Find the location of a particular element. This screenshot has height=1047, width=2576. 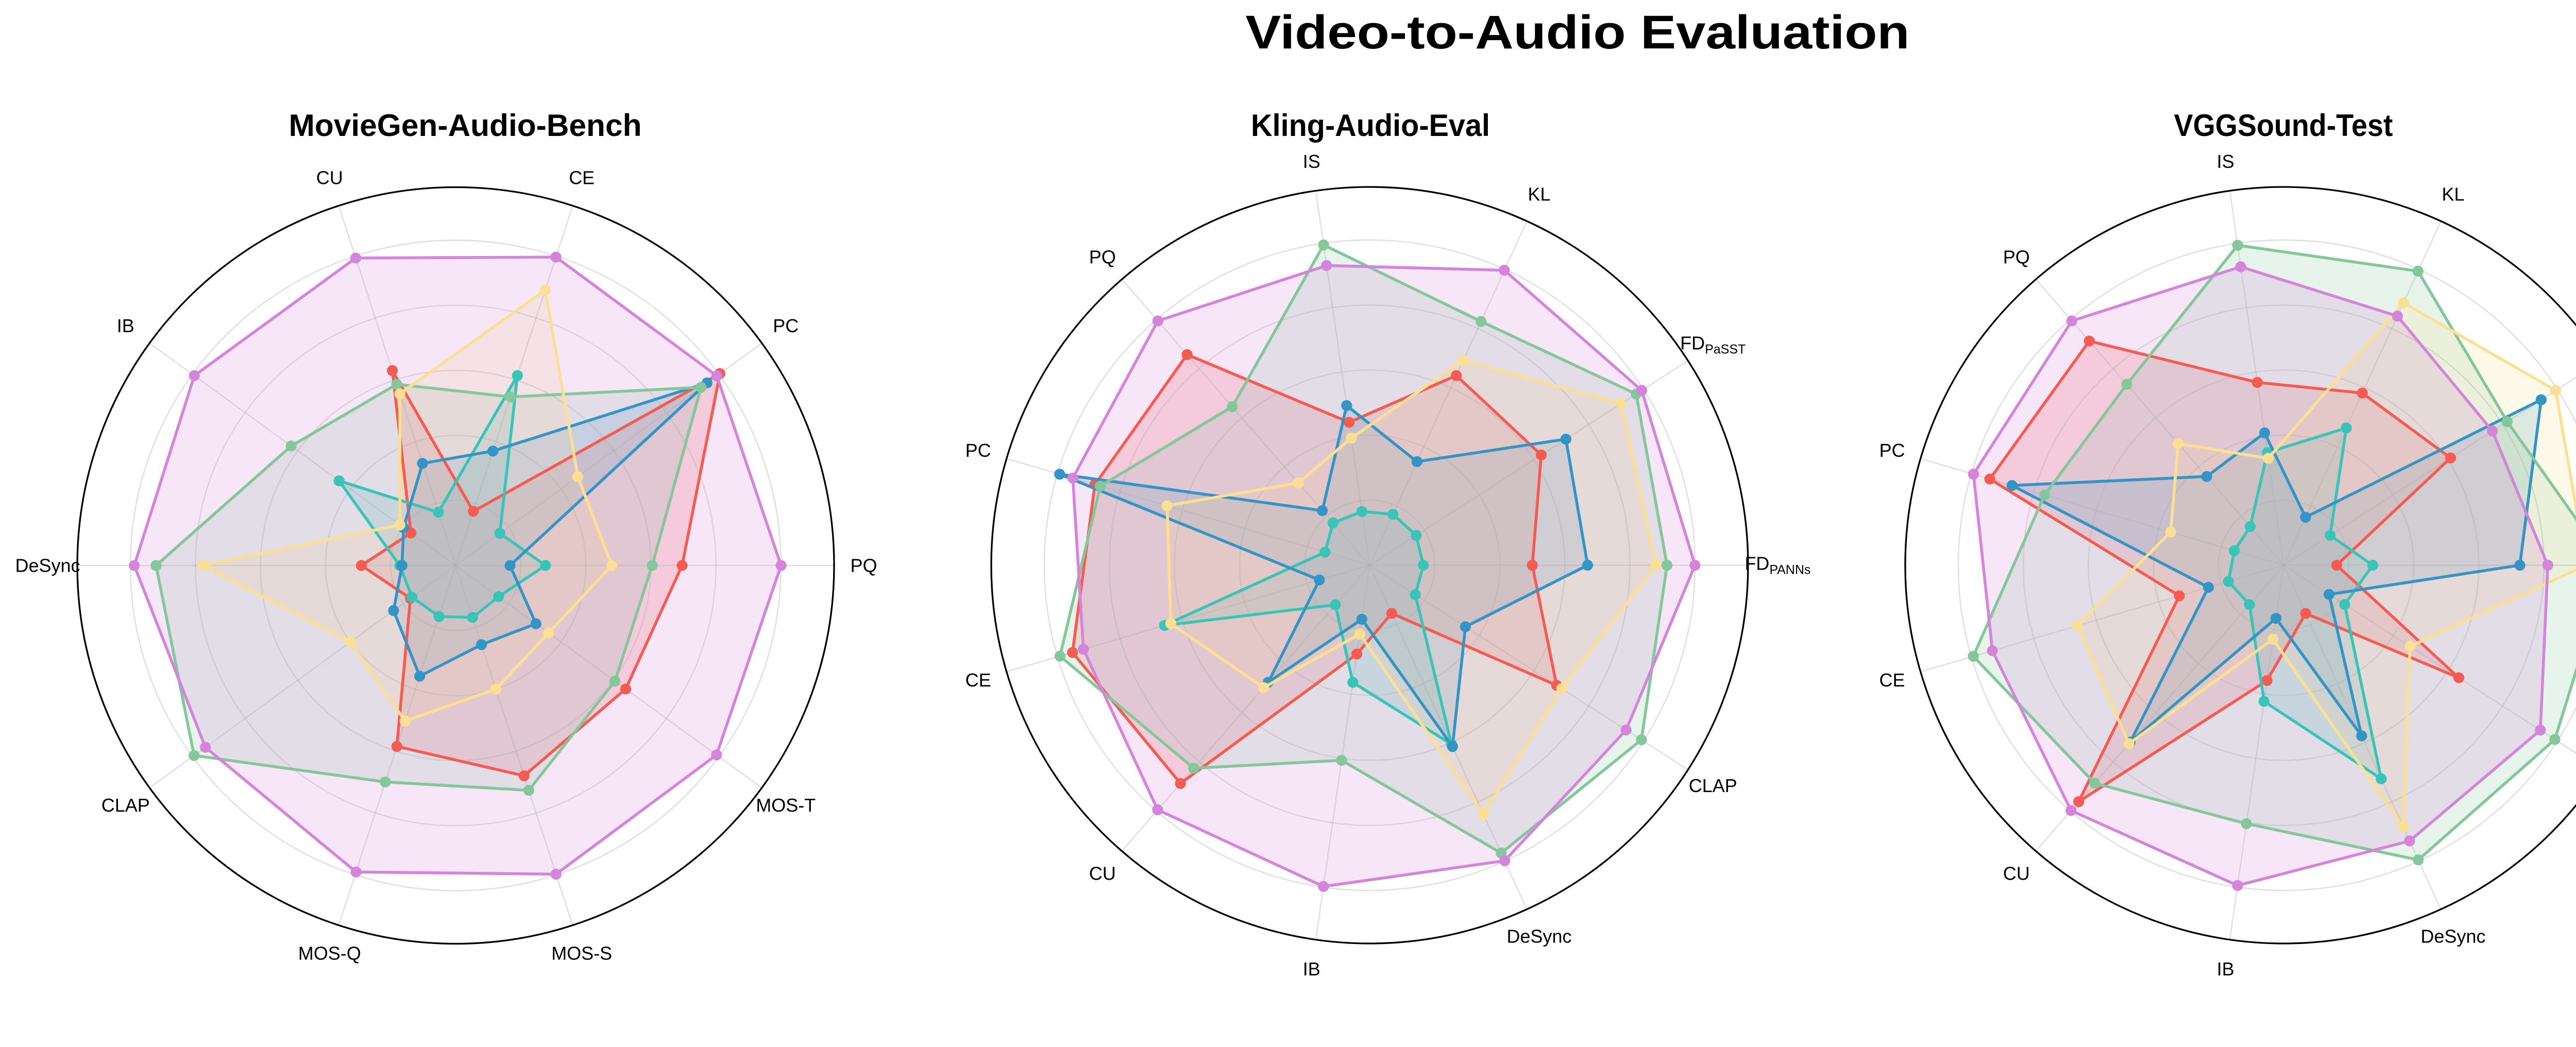

svg-text: VGGSound-Test is located at coordinates (2283, 125).